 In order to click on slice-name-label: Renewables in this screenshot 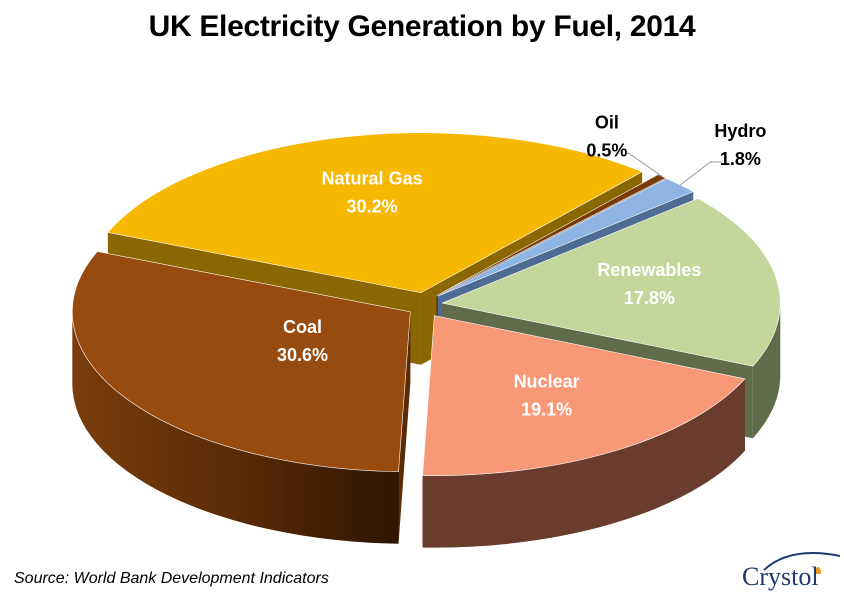, I will do `click(649, 270)`.